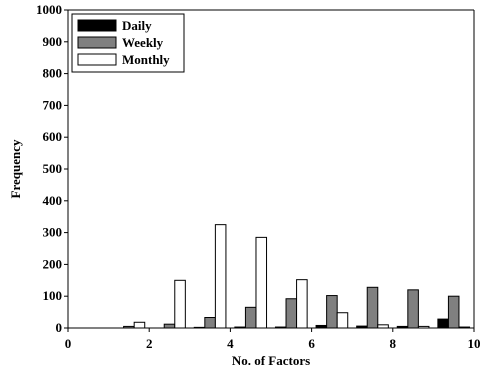  I want to click on legend-swatch-weekly, so click(97, 42).